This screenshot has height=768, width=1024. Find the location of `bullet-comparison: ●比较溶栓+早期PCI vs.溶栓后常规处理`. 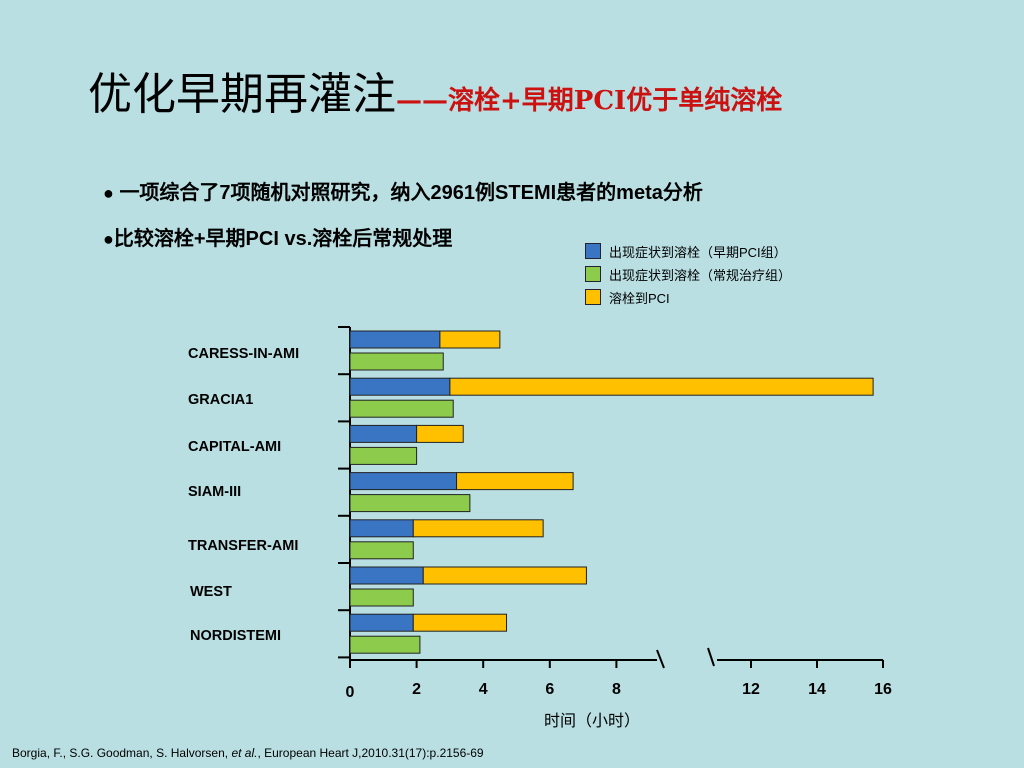

bullet-comparison: ●比较溶栓+早期PCI vs.溶栓后常规处理 is located at coordinates (277, 236).